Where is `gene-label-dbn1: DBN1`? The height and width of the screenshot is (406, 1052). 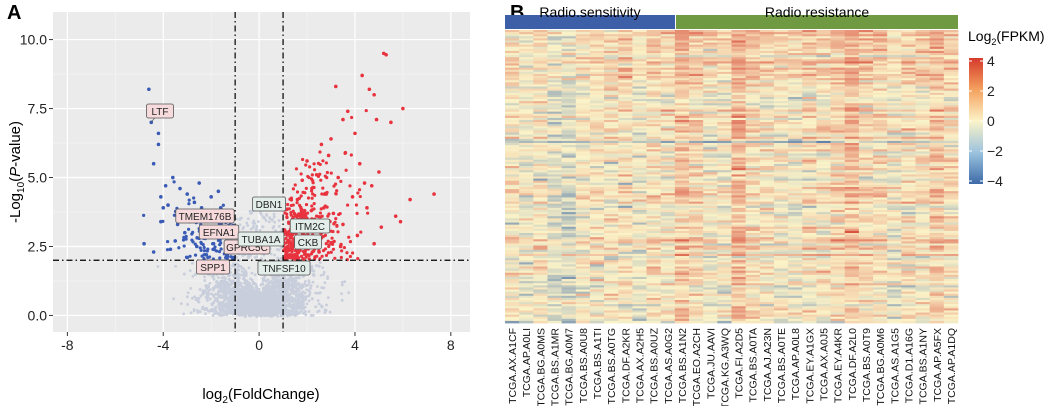
gene-label-dbn1: DBN1 is located at coordinates (268, 204).